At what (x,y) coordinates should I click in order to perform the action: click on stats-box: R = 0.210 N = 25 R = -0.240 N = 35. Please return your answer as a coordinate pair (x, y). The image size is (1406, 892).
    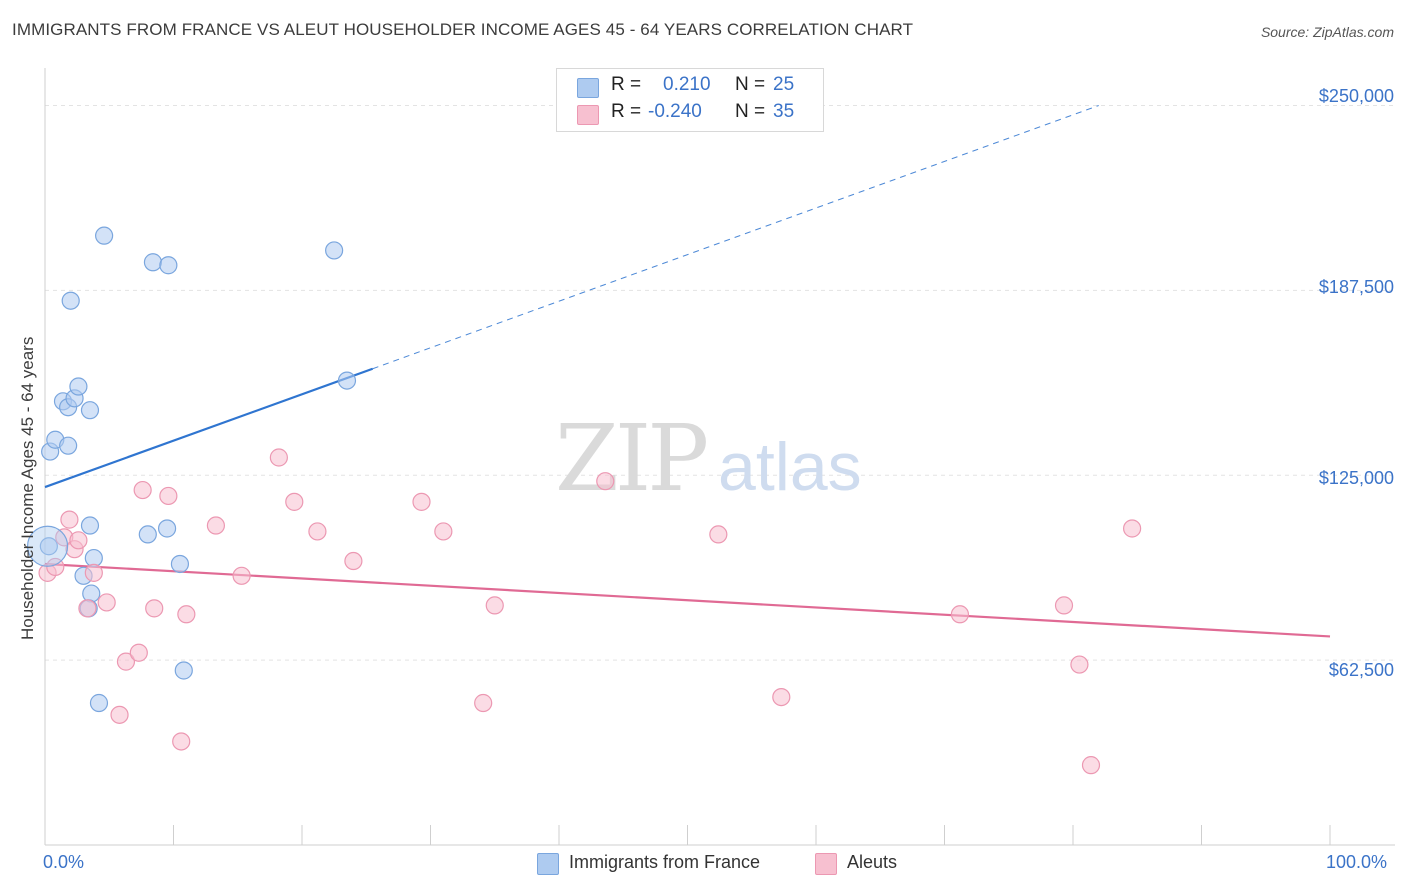
    Looking at the image, I should click on (690, 100).